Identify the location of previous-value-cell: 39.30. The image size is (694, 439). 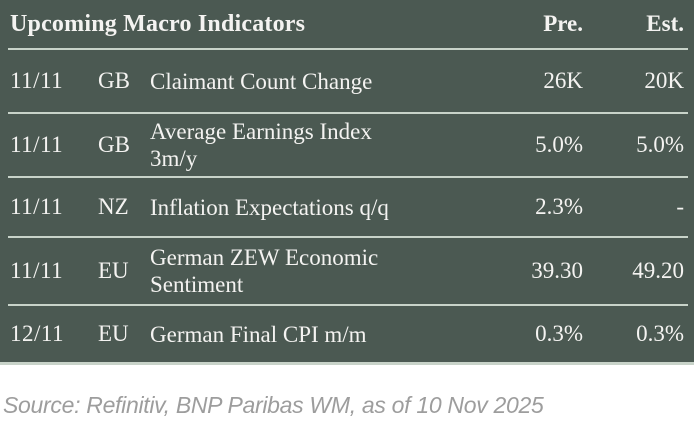
(557, 270).